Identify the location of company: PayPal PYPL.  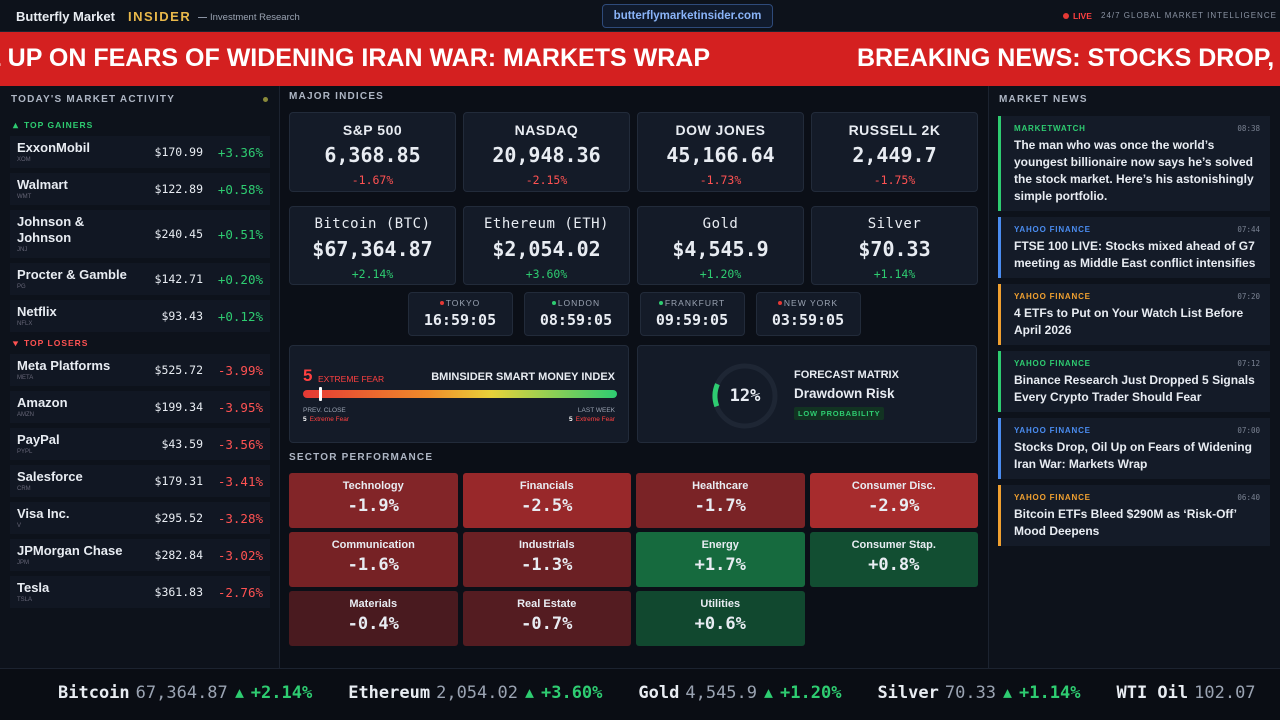
(79, 444).